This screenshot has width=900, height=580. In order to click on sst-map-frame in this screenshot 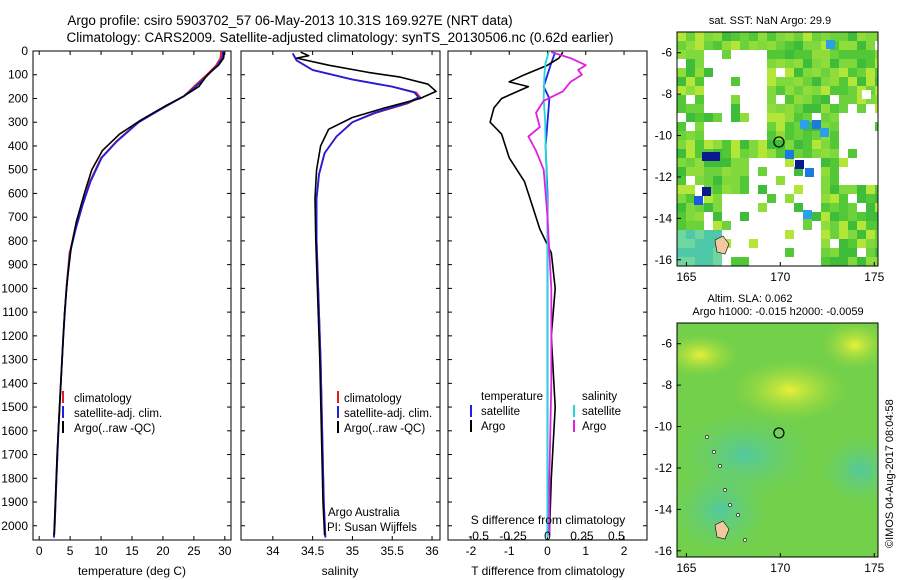, I will do `click(777, 149)`.